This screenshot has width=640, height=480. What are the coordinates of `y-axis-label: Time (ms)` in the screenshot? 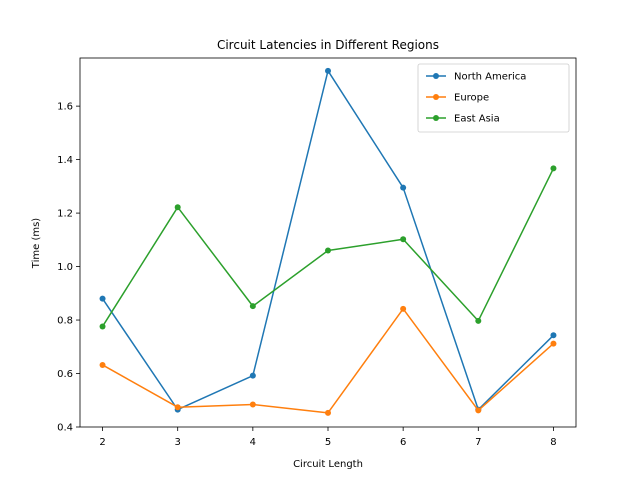 It's located at (36, 244).